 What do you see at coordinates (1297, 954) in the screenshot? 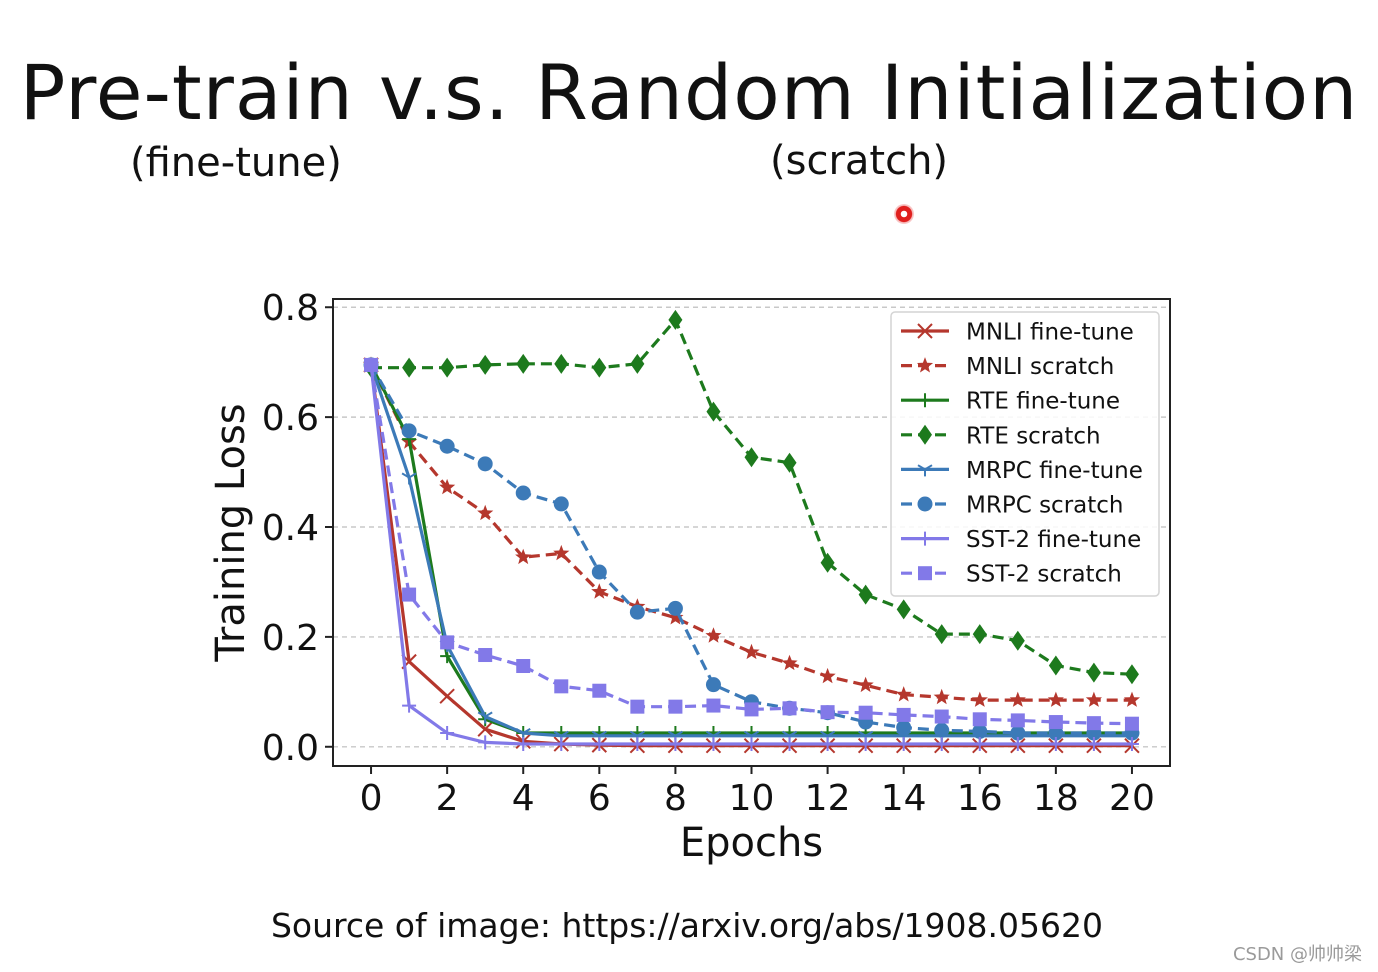
I see `watermark: CSDN @帅帅梁` at bounding box center [1297, 954].